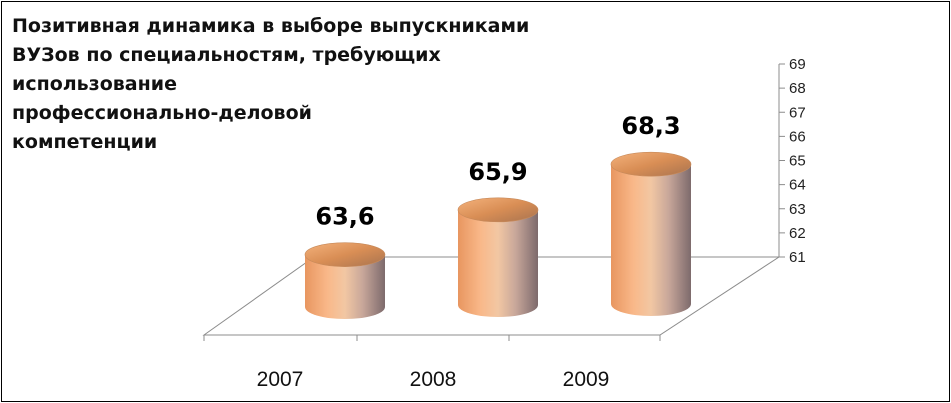  Describe the element at coordinates (280, 379) in the screenshot. I see `x-tick-label: 2007` at that location.